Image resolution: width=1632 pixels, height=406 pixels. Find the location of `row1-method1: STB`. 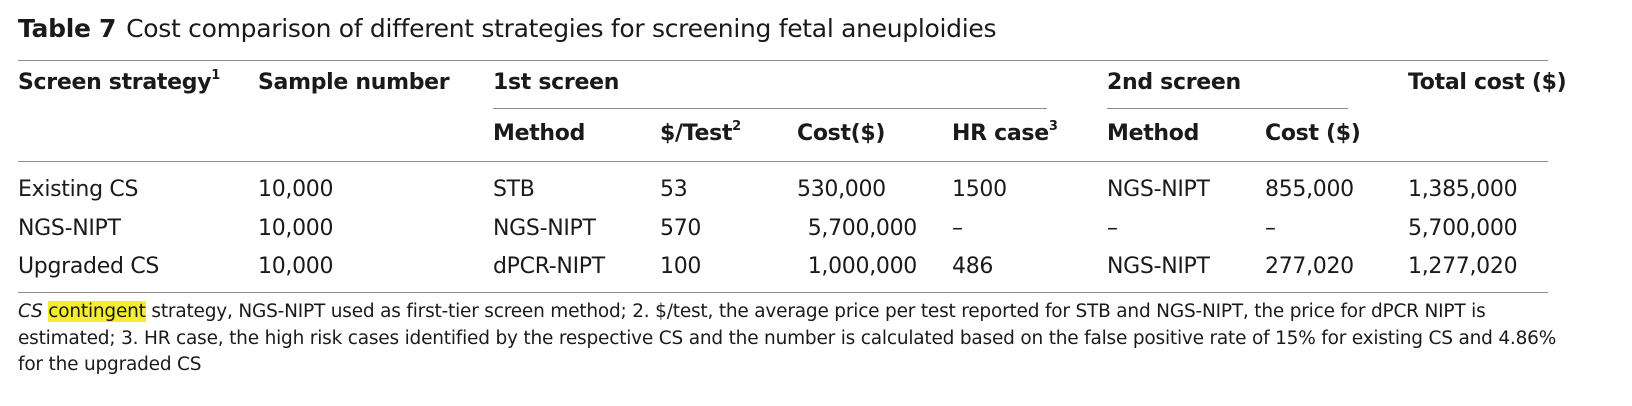

row1-method1: STB is located at coordinates (514, 189).